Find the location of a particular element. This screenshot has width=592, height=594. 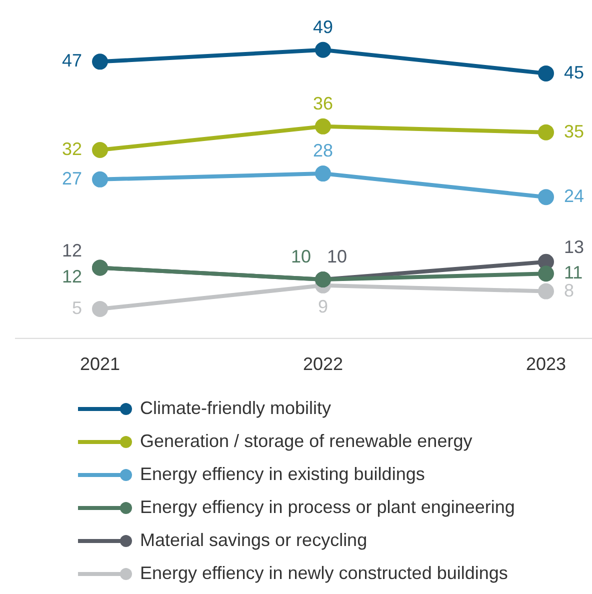

data-label: 32 is located at coordinates (72, 148).